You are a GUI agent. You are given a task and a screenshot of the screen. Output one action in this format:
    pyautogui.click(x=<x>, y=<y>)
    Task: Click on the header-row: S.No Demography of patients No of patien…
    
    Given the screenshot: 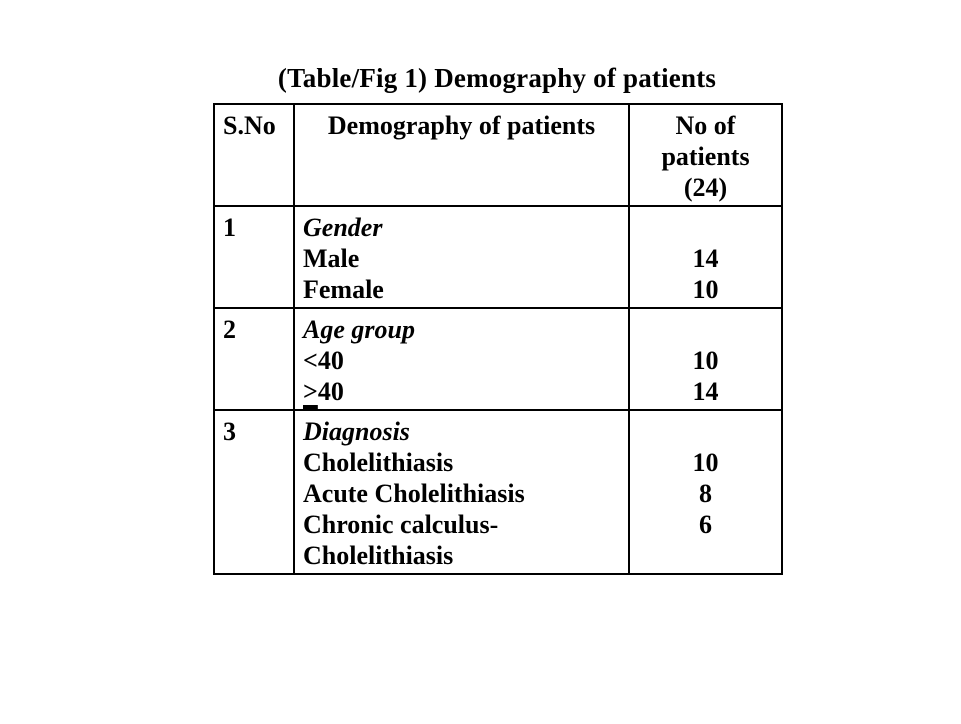 What is the action you would take?
    pyautogui.click(x=498, y=155)
    